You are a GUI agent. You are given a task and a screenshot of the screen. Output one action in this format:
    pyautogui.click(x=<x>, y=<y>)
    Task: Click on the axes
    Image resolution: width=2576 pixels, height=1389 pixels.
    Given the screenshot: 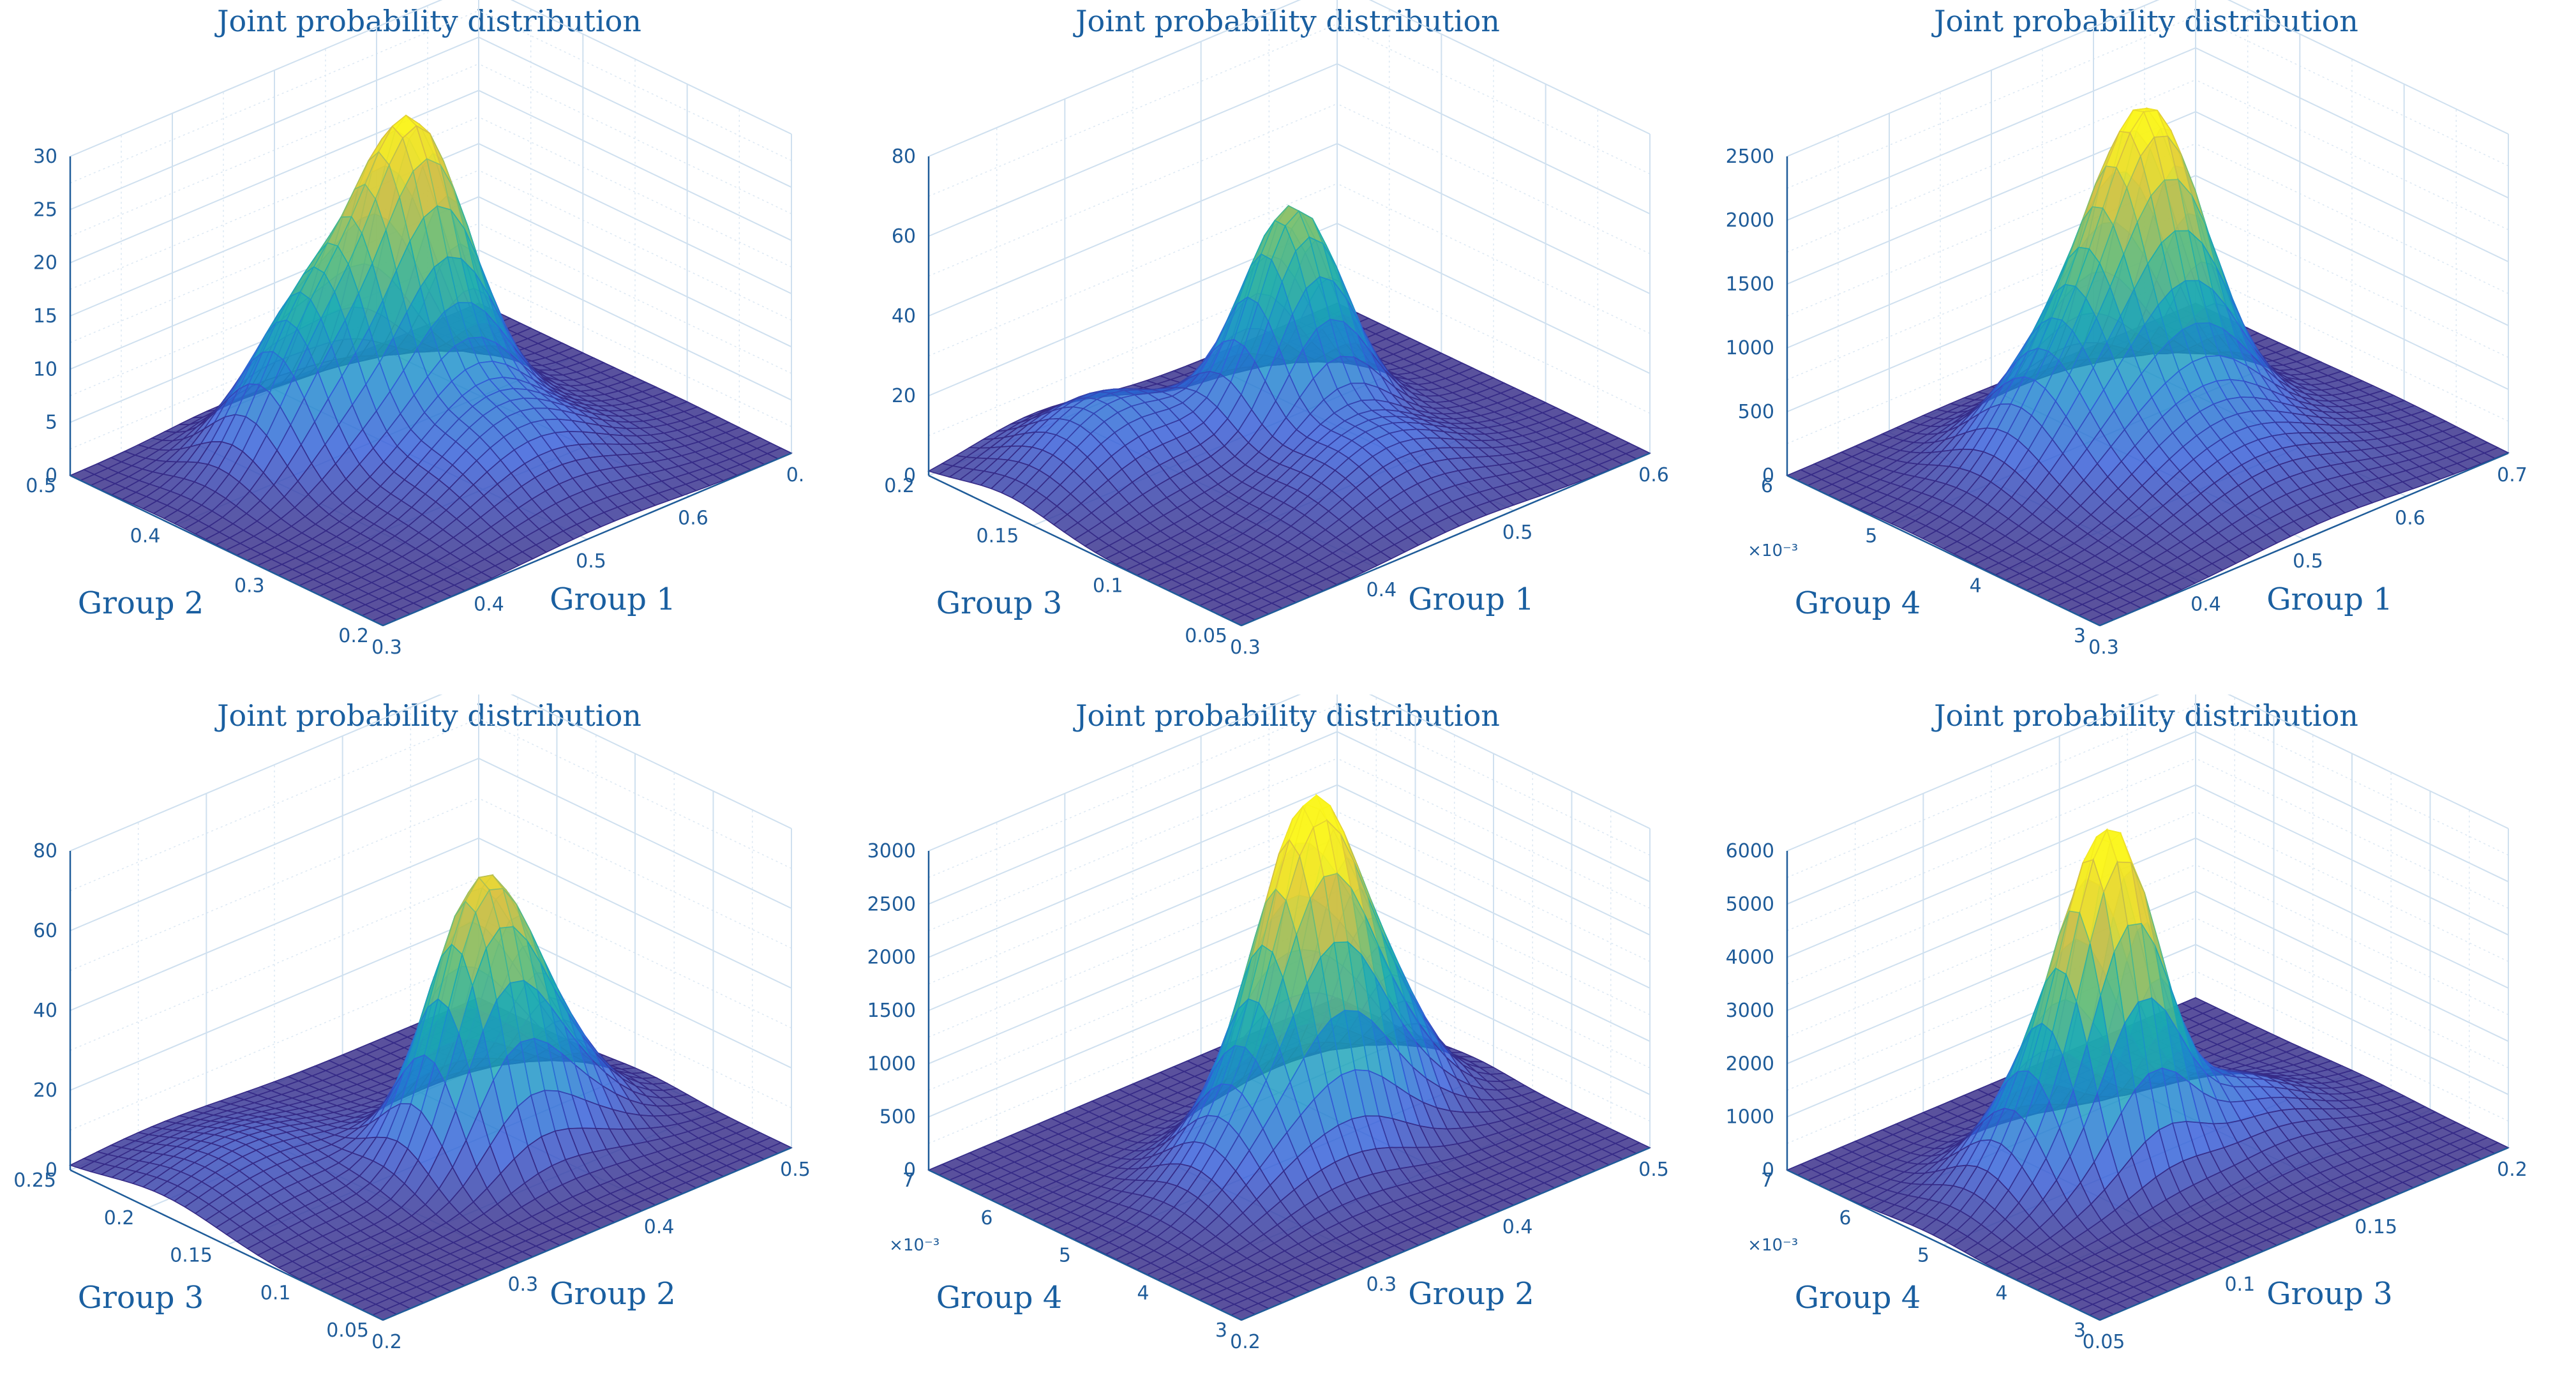 What is the action you would take?
    pyautogui.click(x=430, y=391)
    